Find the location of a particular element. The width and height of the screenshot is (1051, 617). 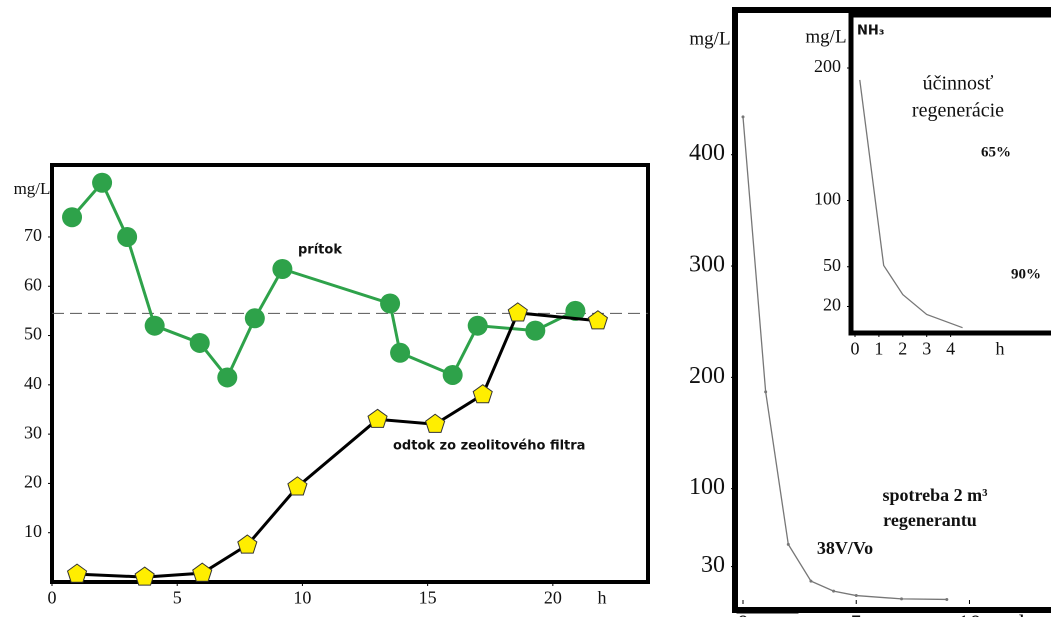

series-label: prítok is located at coordinates (320, 250).